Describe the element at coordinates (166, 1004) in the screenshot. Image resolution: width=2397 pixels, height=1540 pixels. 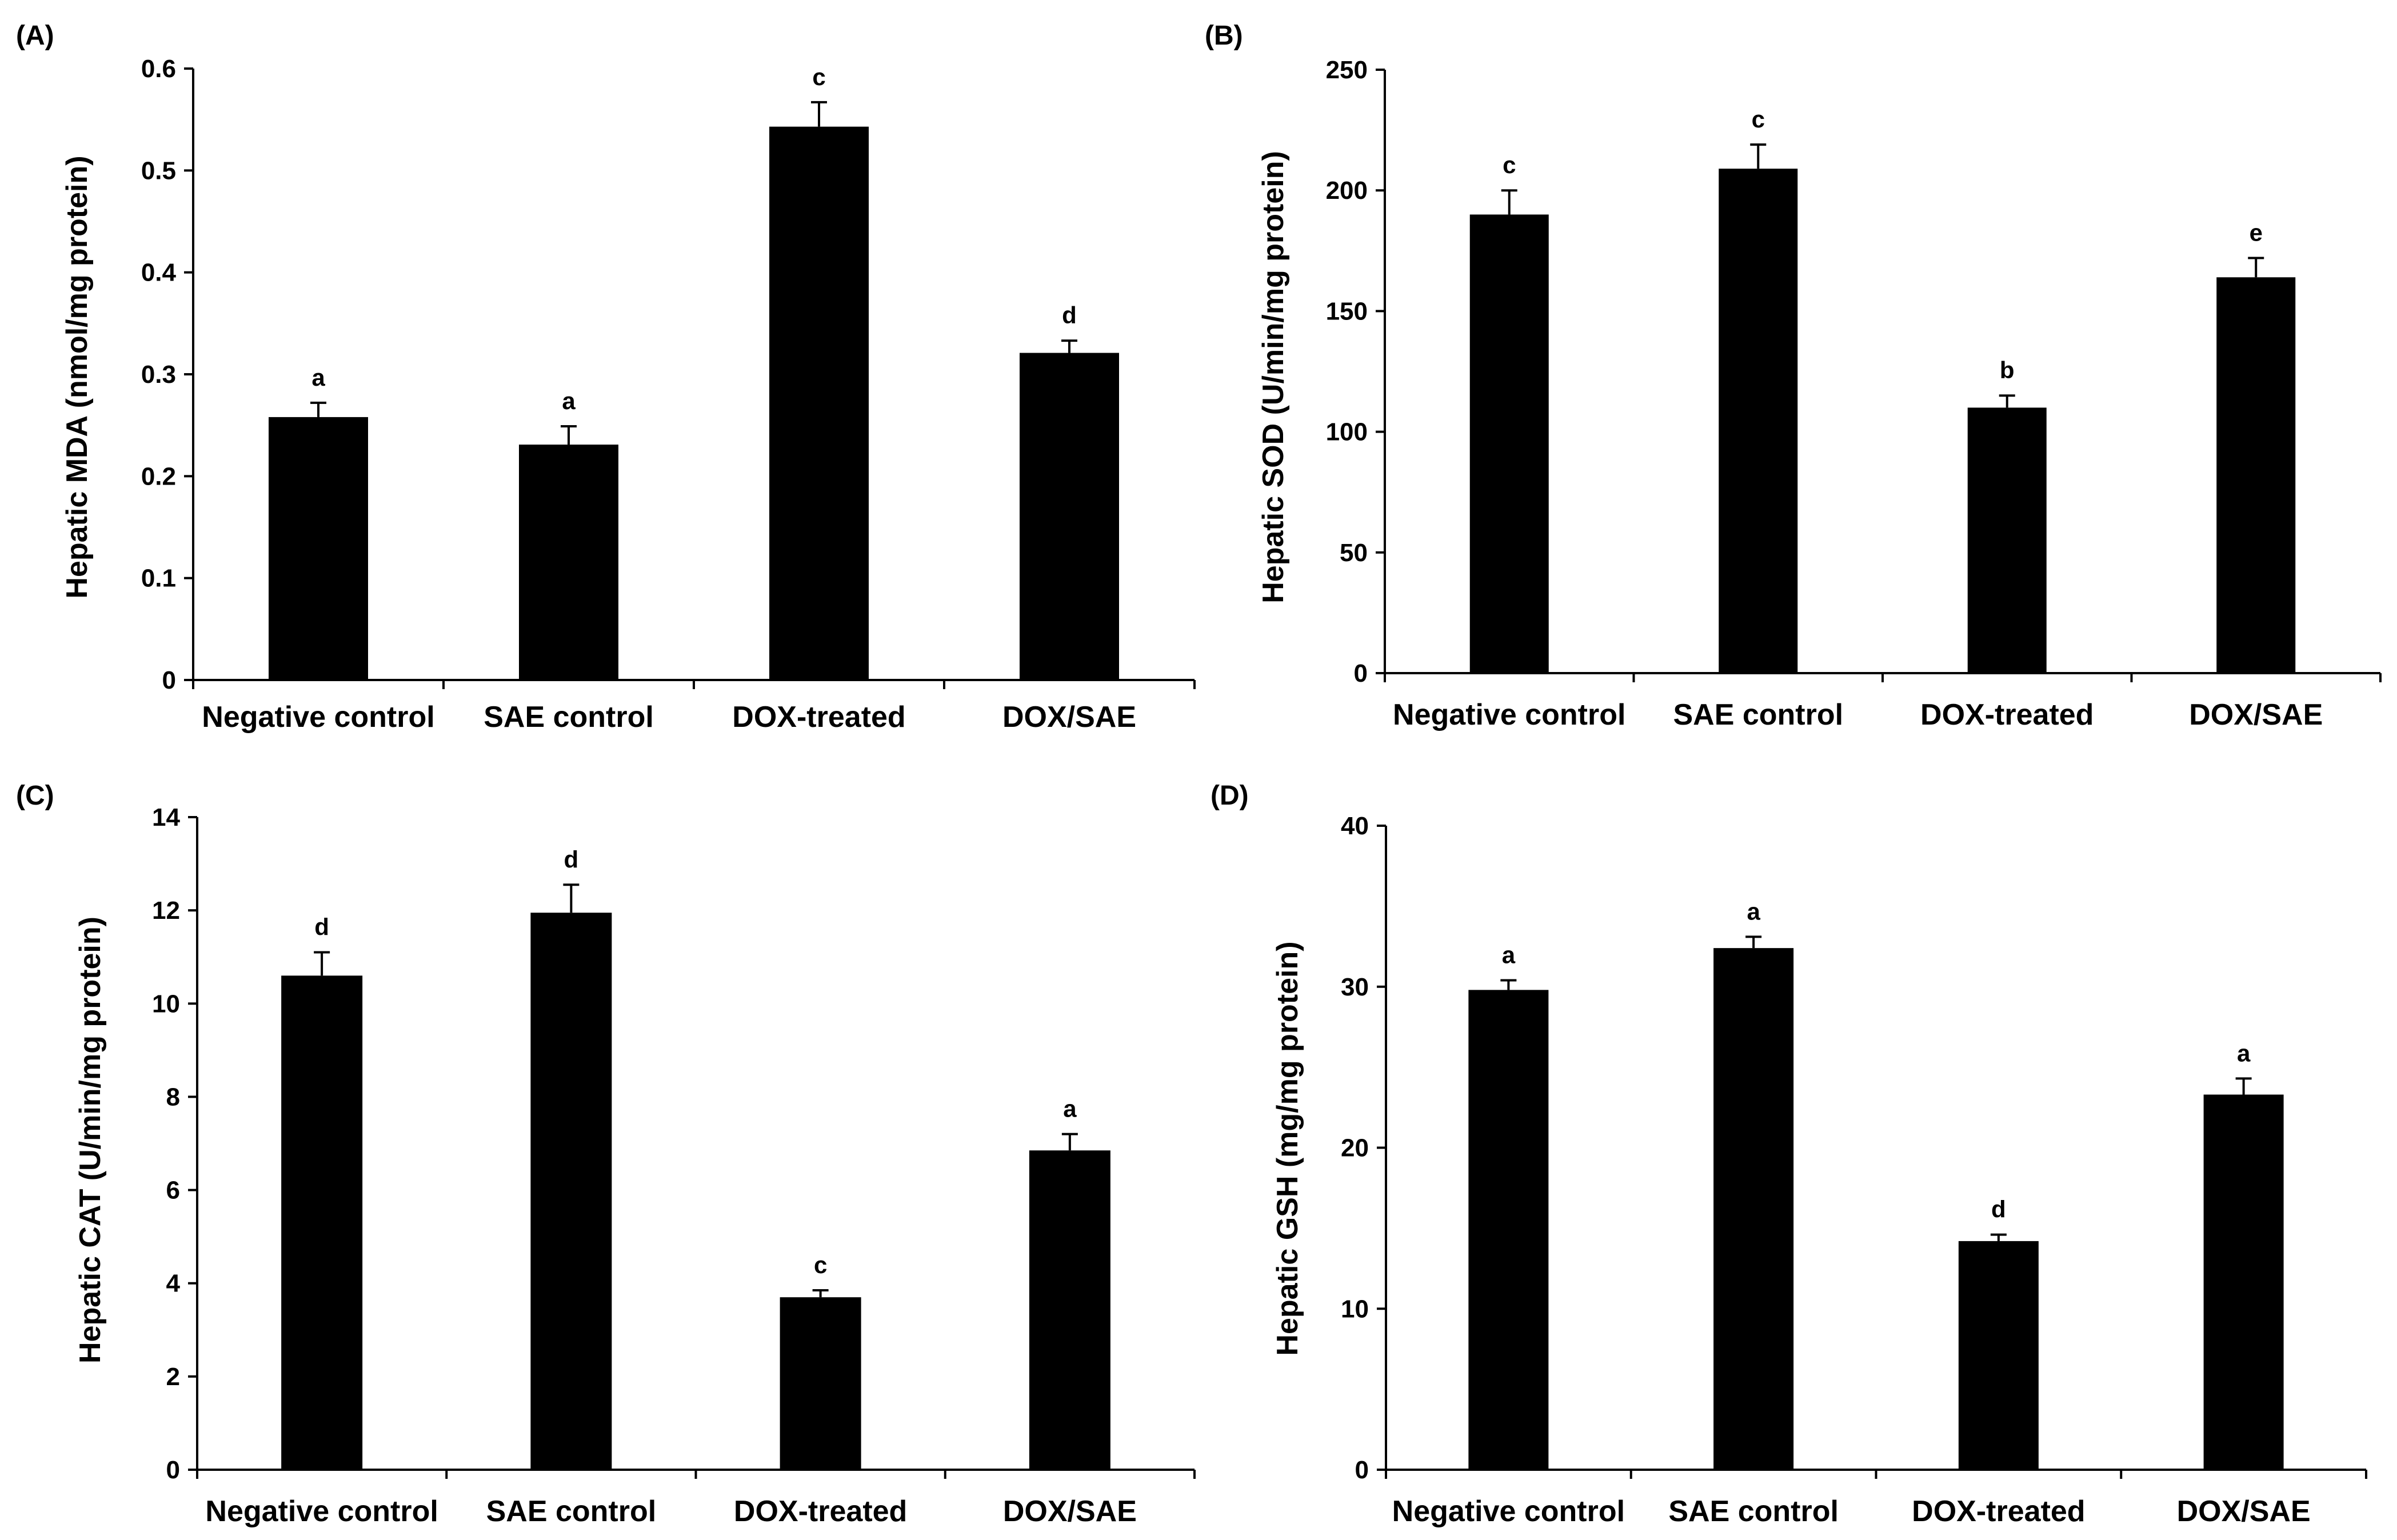
I see `panel-c-y-tick-label: 10` at that location.